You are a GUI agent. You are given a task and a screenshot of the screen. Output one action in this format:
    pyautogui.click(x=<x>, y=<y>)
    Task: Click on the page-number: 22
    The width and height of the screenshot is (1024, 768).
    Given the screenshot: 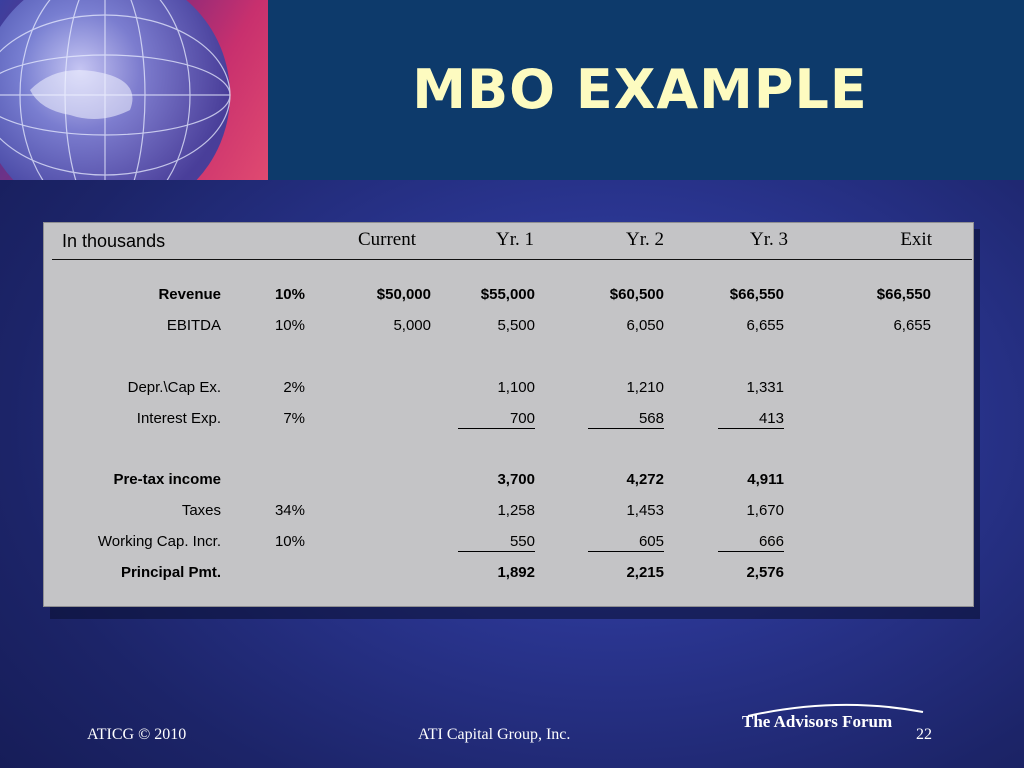 What is the action you would take?
    pyautogui.click(x=924, y=734)
    